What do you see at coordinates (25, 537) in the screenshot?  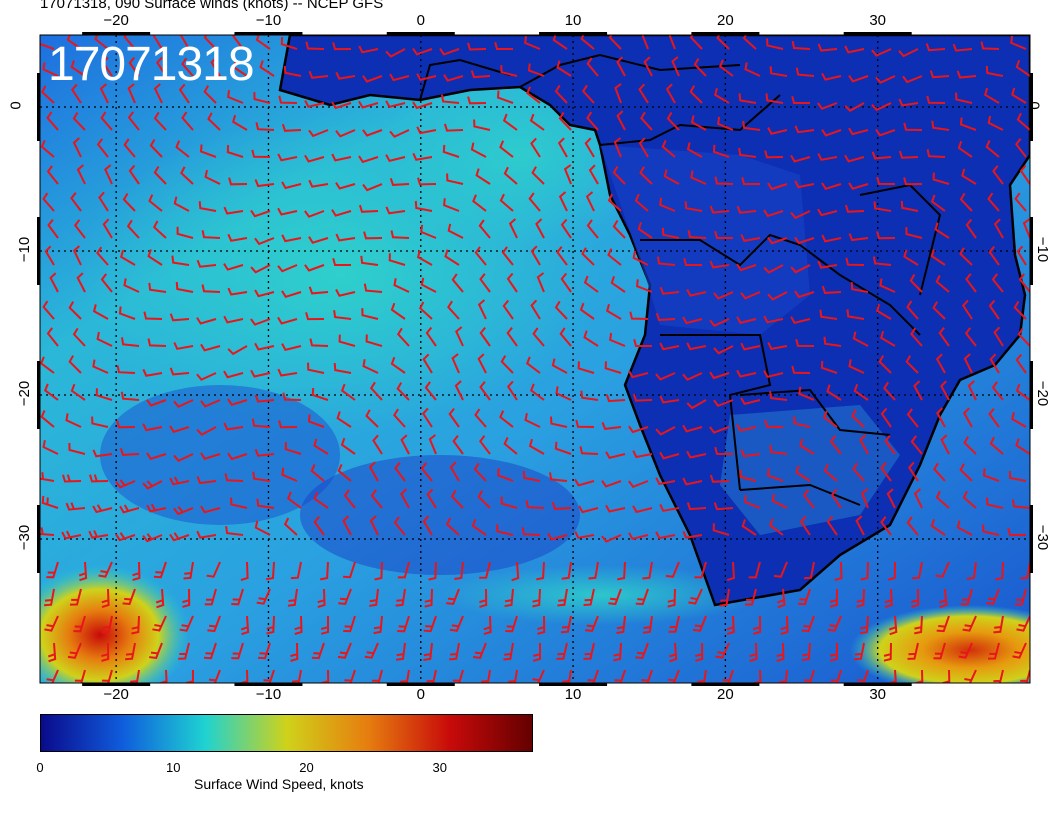 I see `y-tick-label-left: −30` at bounding box center [25, 537].